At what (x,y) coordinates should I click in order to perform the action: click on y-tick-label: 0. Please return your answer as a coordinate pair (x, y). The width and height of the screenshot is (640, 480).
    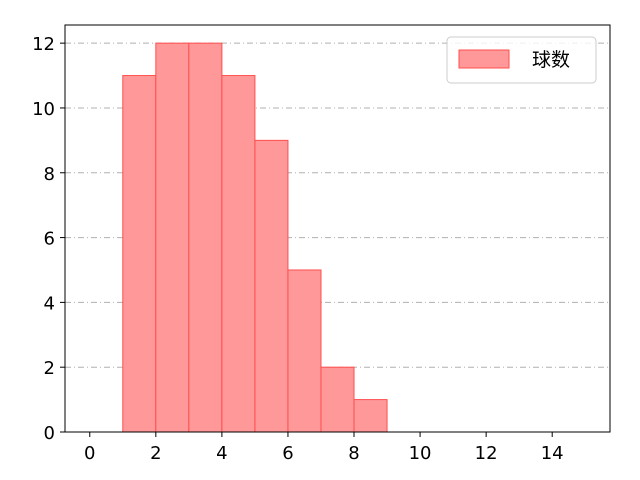
    Looking at the image, I should click on (49, 433).